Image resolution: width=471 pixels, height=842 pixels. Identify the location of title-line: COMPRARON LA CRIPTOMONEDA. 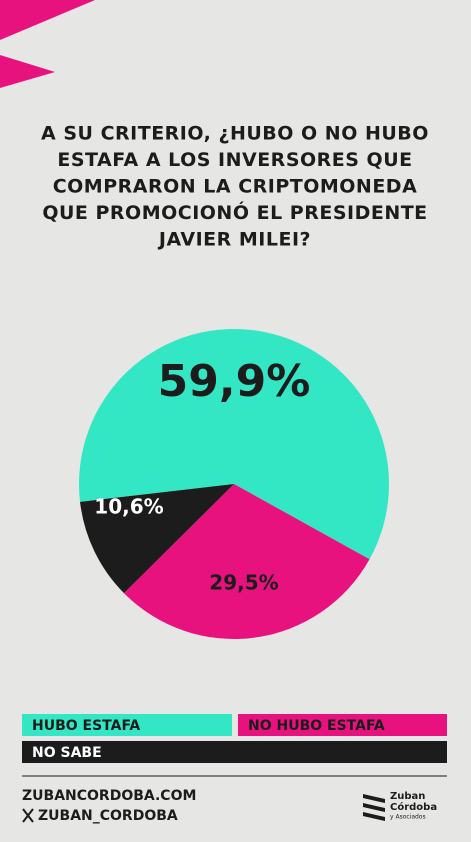
(235, 187).